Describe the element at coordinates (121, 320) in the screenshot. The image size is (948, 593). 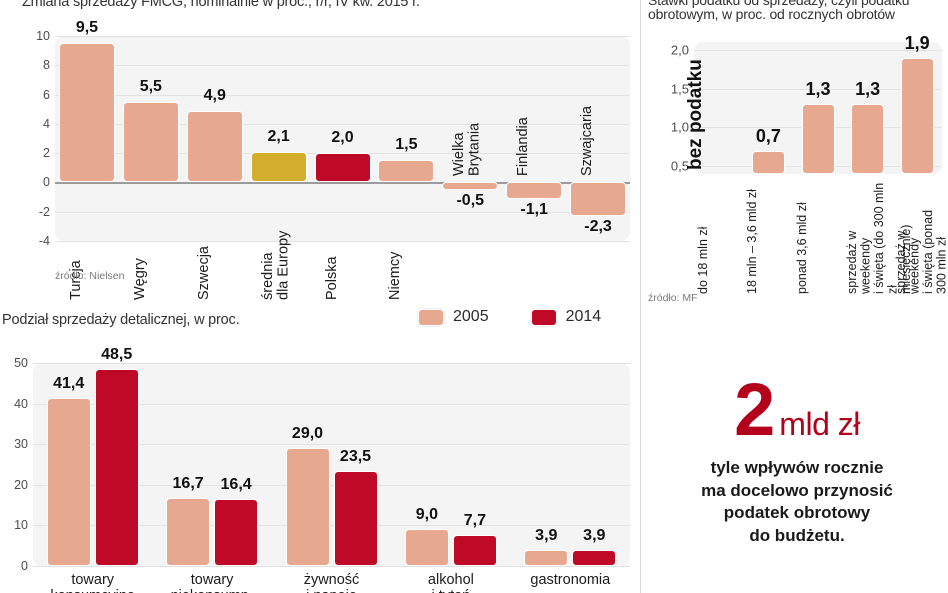
I see `bottom-chart-title: Podział sprzedaży detalicznej, w proc.` at that location.